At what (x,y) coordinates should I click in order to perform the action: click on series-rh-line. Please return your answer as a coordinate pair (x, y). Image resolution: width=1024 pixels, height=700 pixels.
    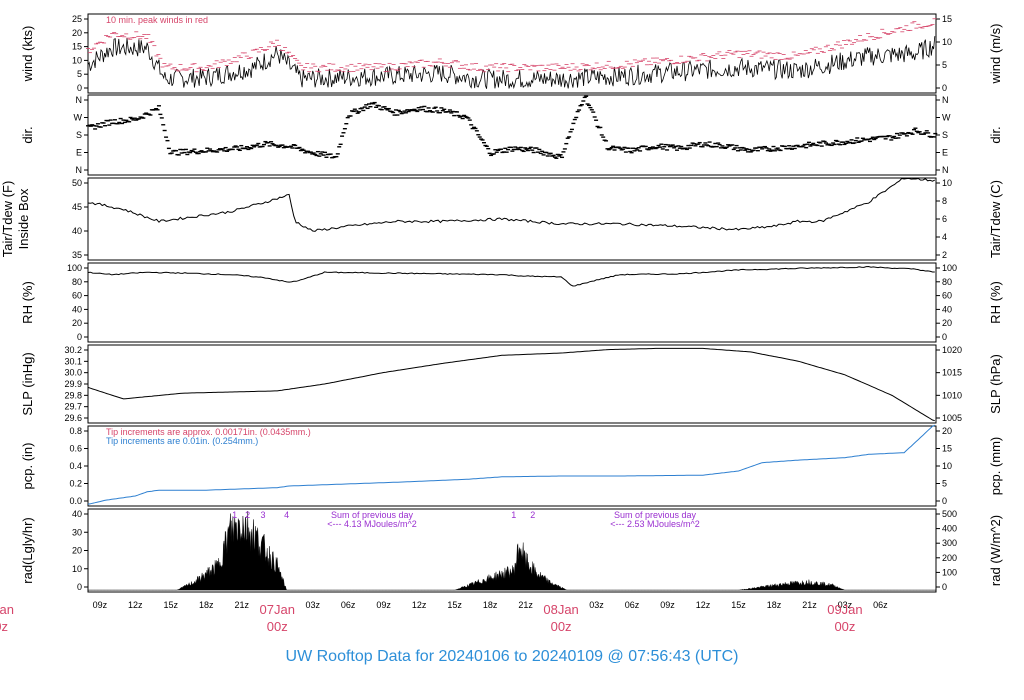
    Looking at the image, I should click on (511, 276).